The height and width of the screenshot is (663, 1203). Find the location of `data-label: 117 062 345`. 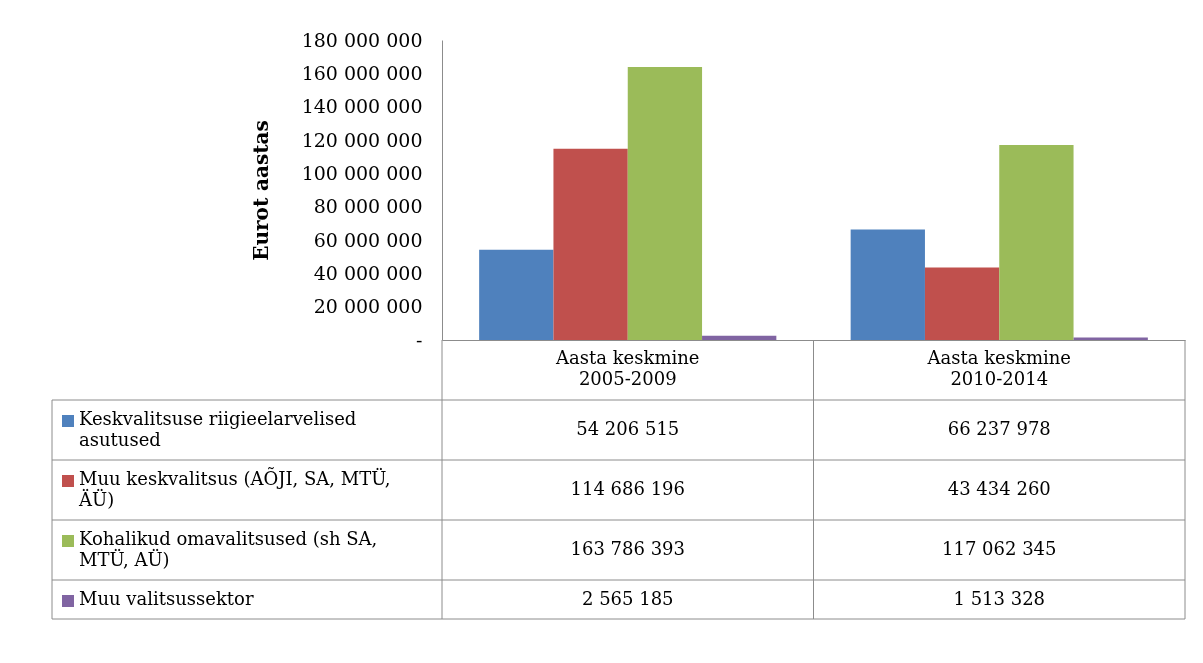

data-label: 117 062 345 is located at coordinates (999, 548).